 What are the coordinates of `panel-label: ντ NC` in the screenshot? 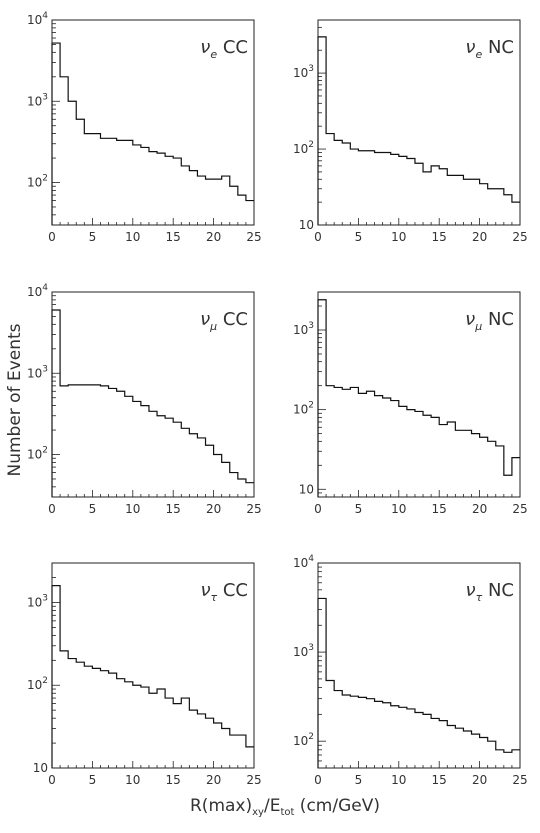 It's located at (490, 592).